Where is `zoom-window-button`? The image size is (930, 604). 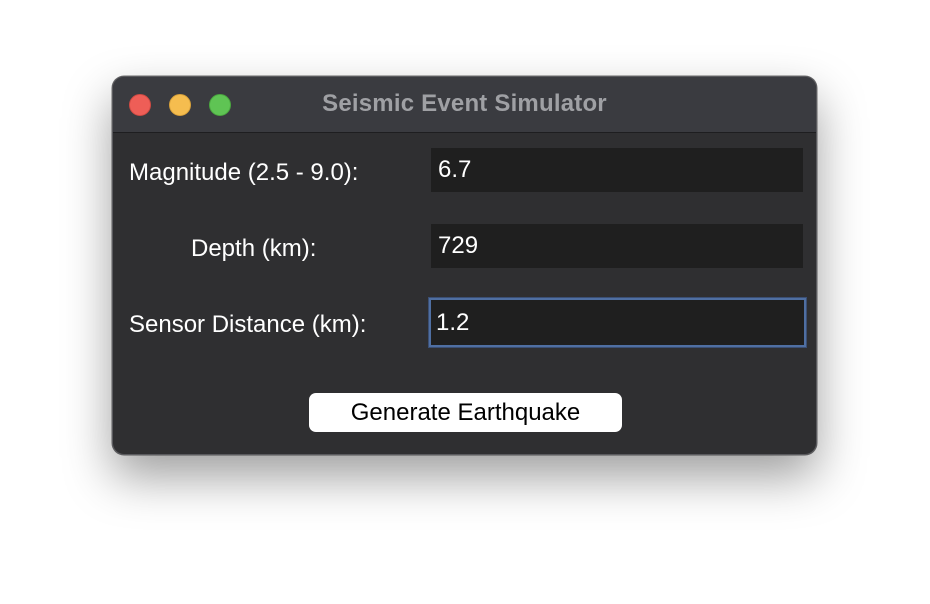
zoom-window-button is located at coordinates (220, 105).